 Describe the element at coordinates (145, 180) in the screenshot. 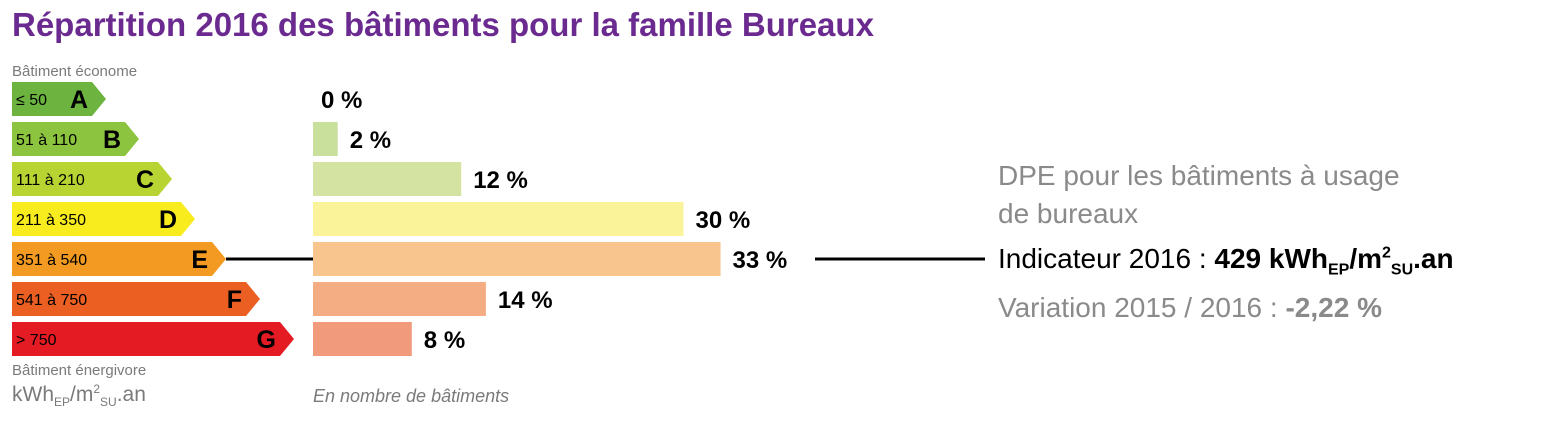

I see `energy-class-letter-c: C` at that location.